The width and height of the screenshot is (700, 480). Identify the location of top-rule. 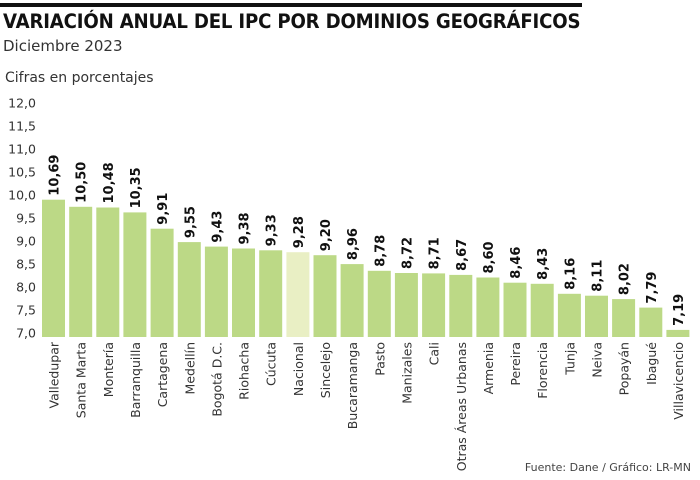
(291, 5).